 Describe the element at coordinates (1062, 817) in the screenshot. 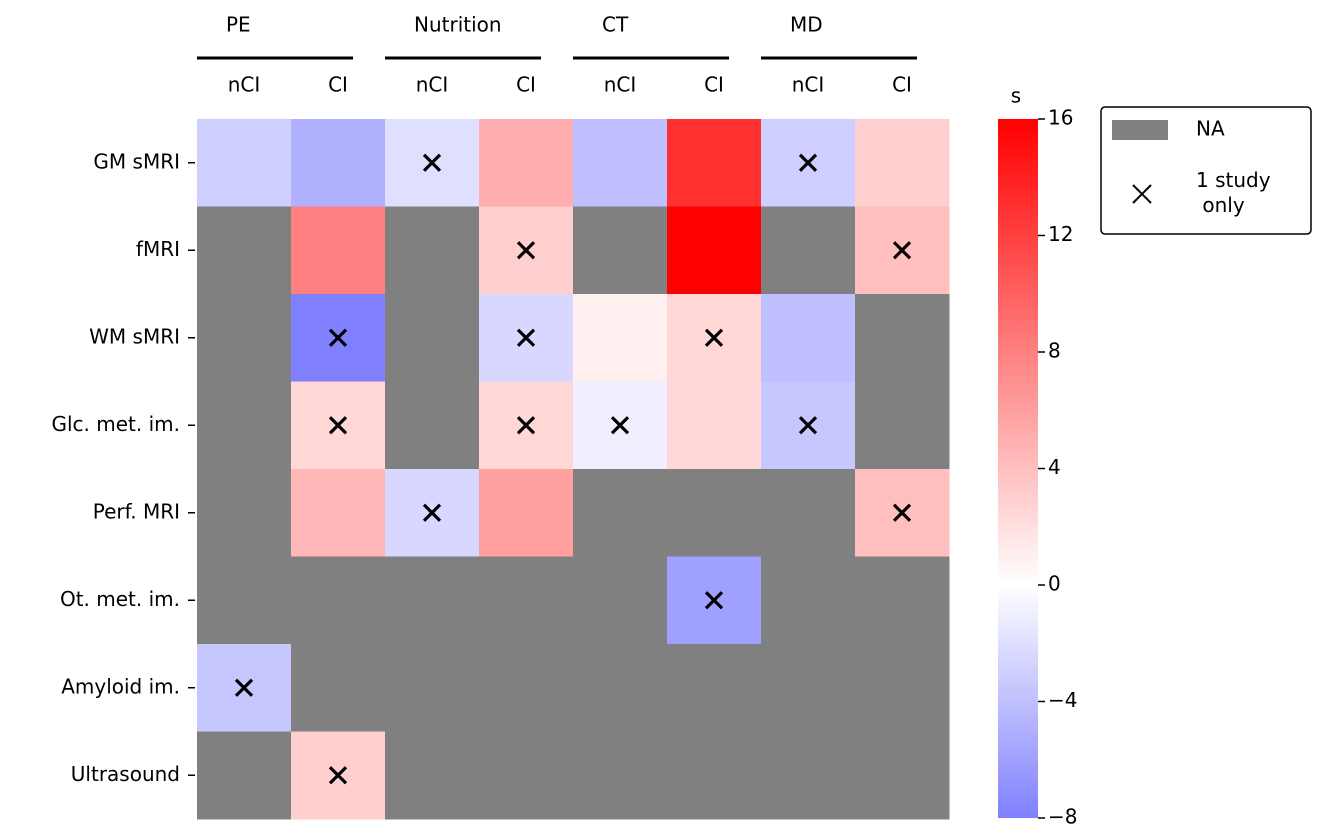

I see `colorbar-tick-label: −8` at that location.